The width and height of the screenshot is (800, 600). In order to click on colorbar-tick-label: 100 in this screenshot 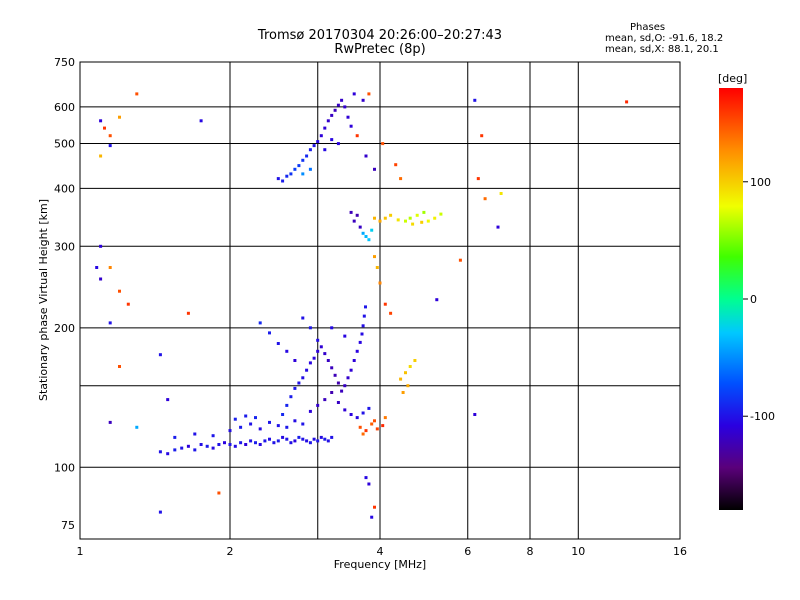, I will do `click(760, 182)`.